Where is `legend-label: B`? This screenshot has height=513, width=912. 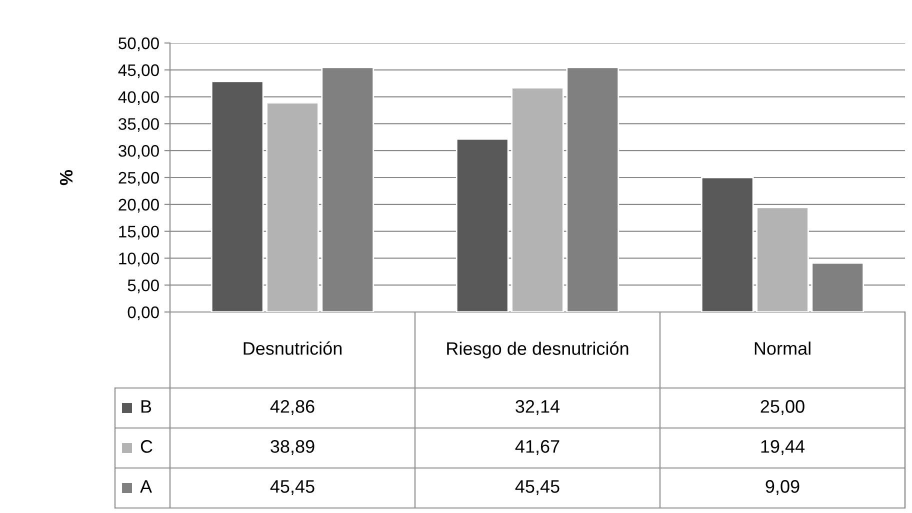
legend-label: B is located at coordinates (146, 406).